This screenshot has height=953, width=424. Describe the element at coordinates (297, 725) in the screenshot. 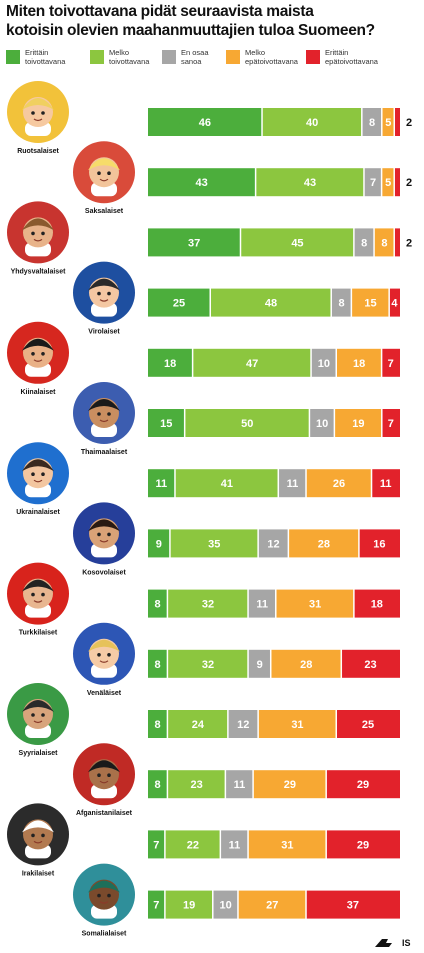

I see `data-label: 31` at that location.